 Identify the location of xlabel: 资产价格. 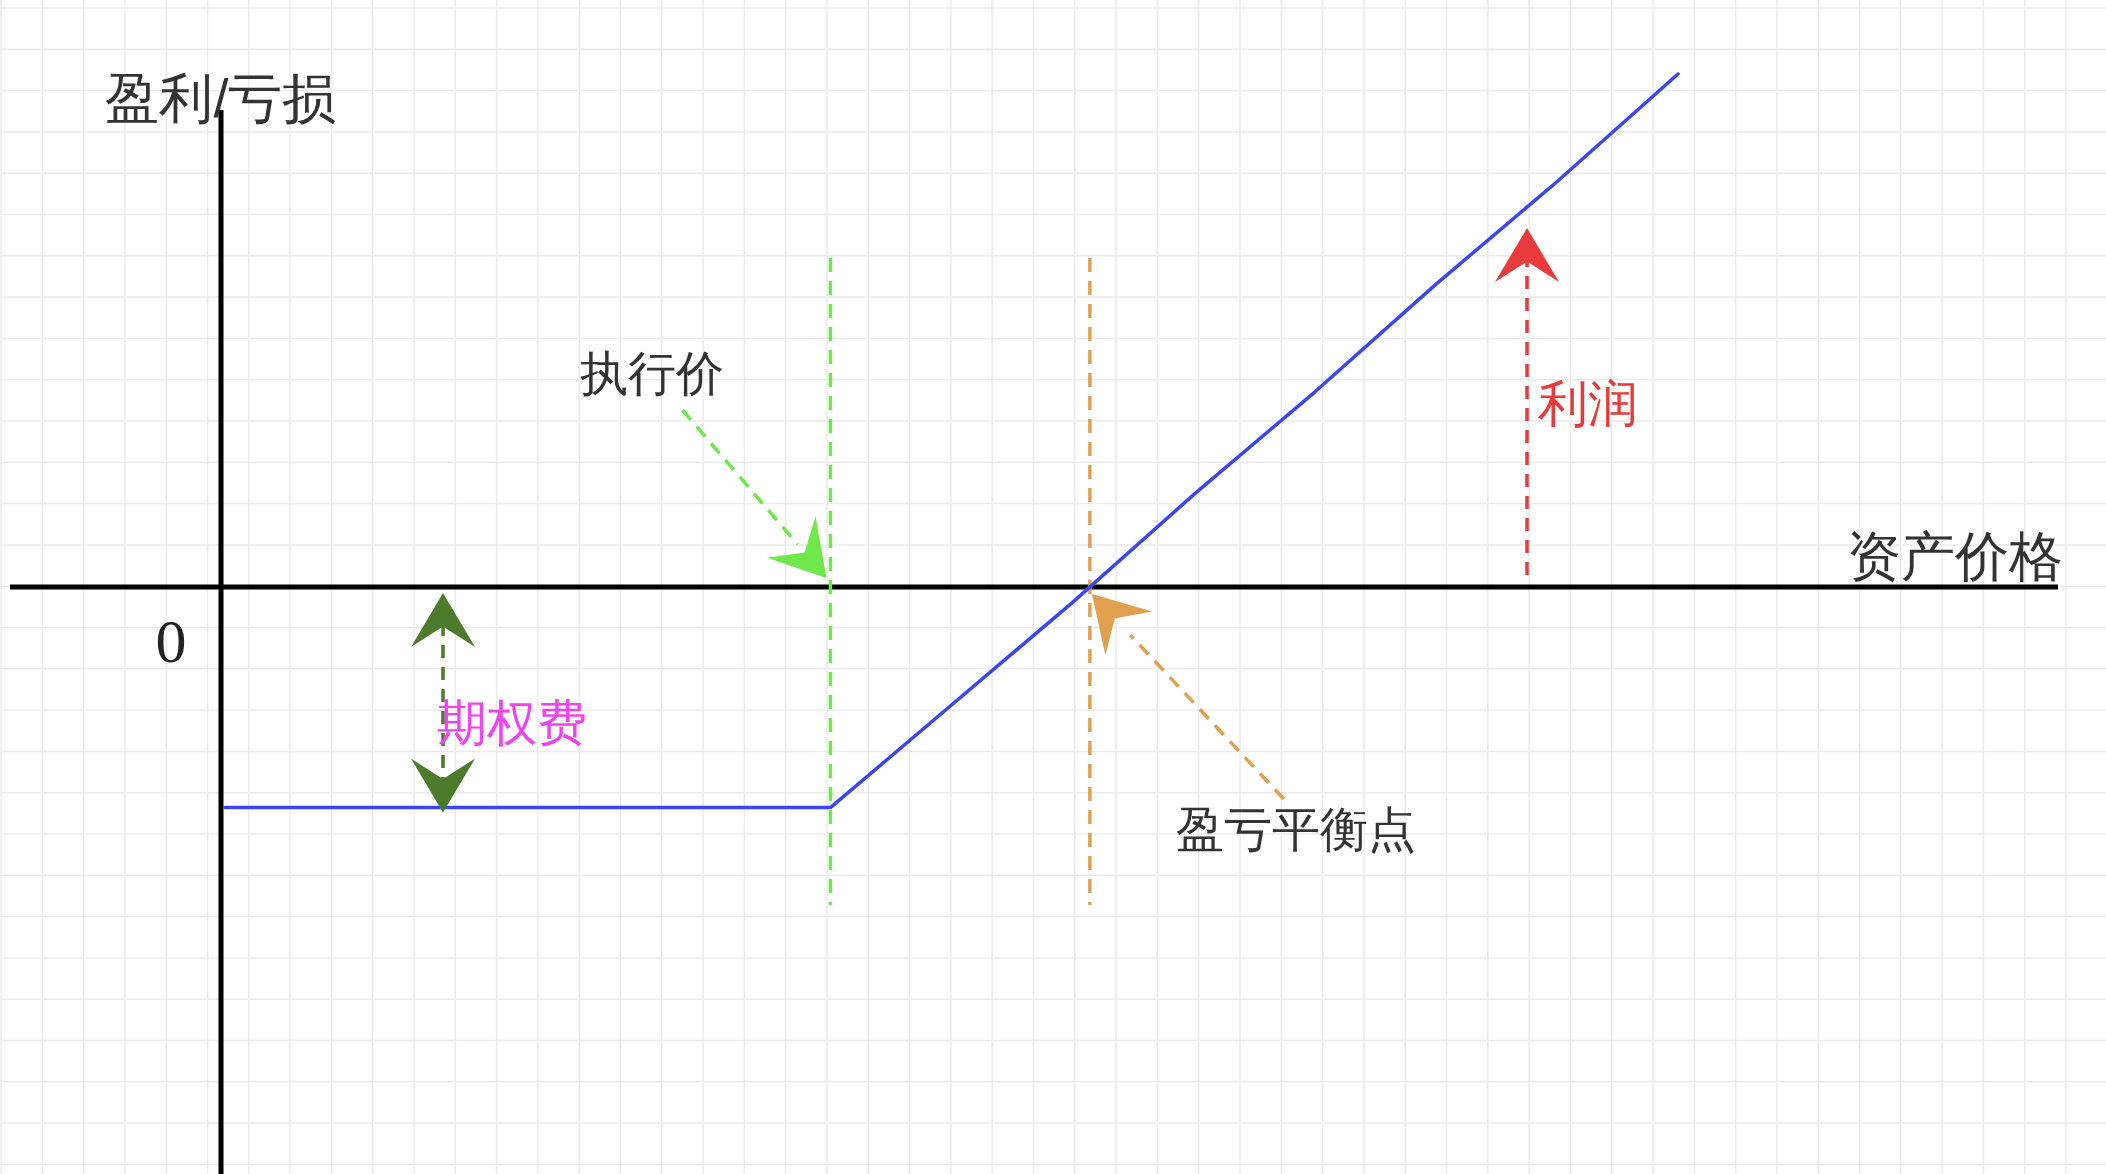
(1955, 556).